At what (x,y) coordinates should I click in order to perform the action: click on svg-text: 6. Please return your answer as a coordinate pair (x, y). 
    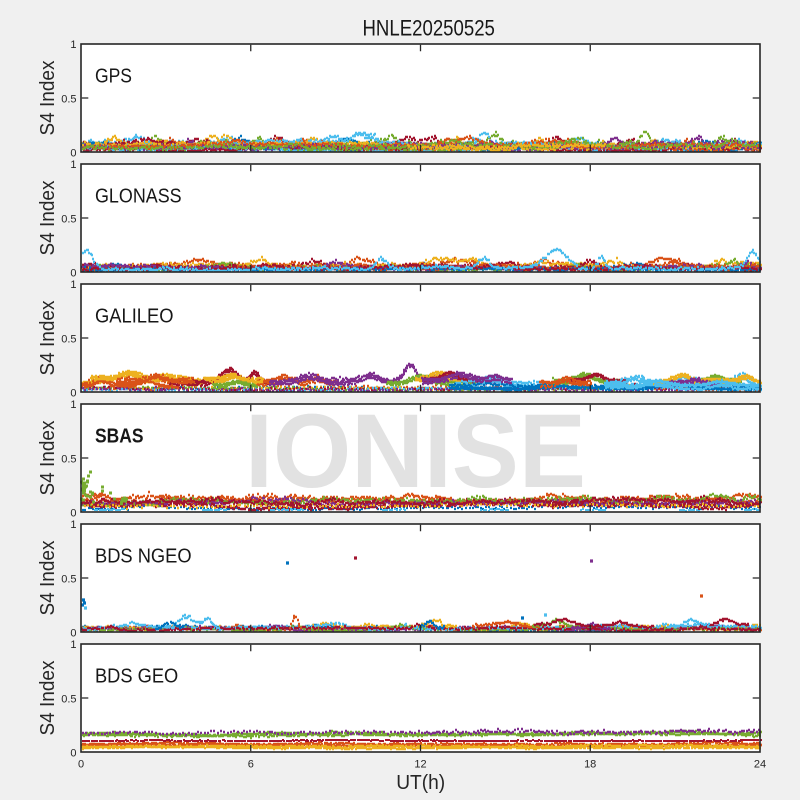
    Looking at the image, I should click on (251, 765).